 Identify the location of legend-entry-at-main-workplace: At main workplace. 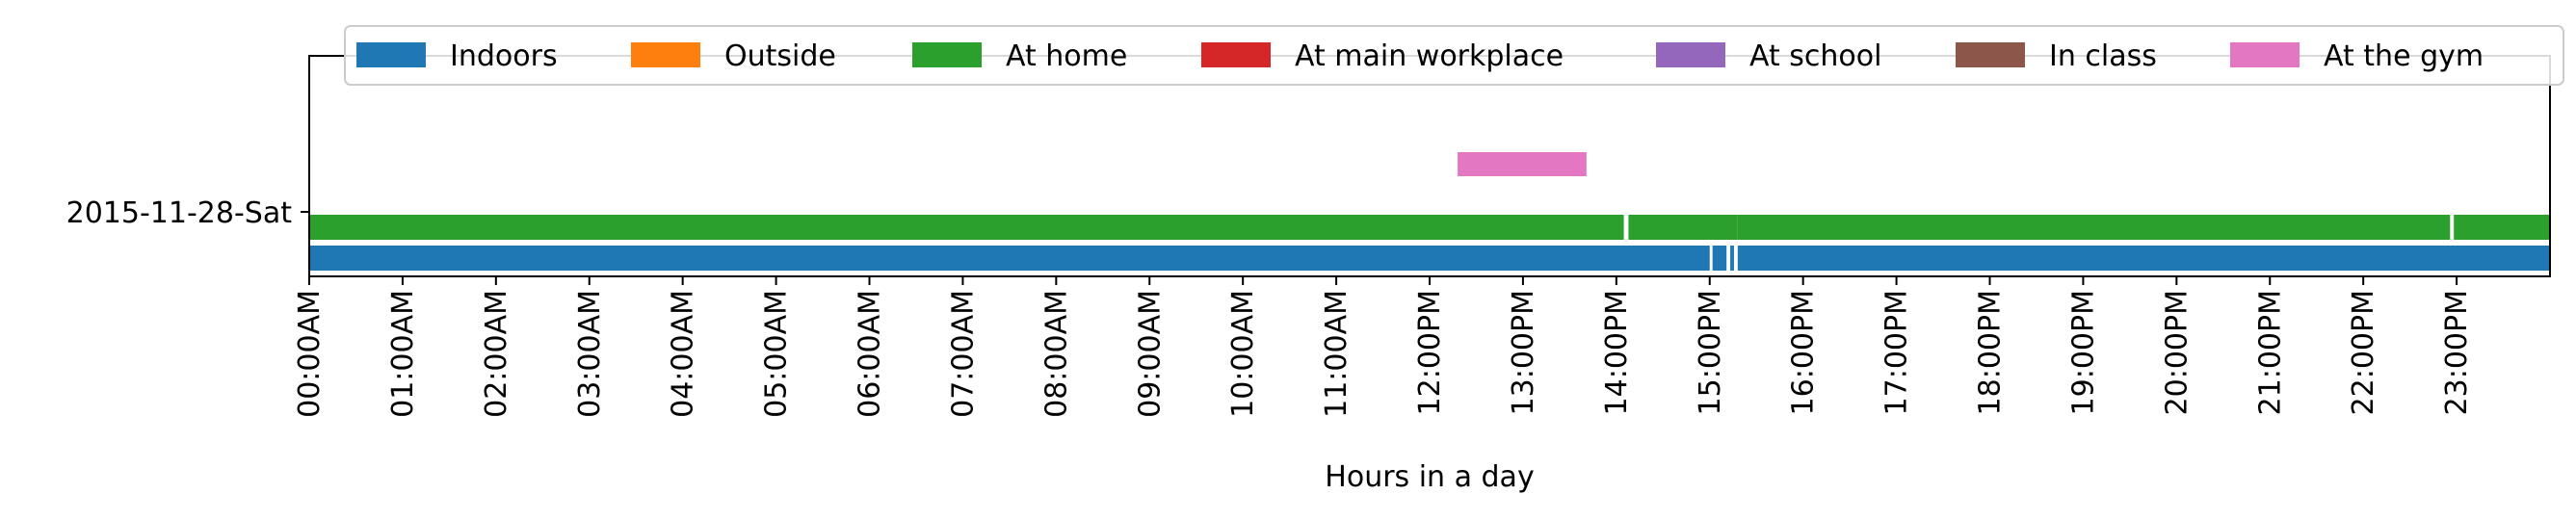
(1382, 56).